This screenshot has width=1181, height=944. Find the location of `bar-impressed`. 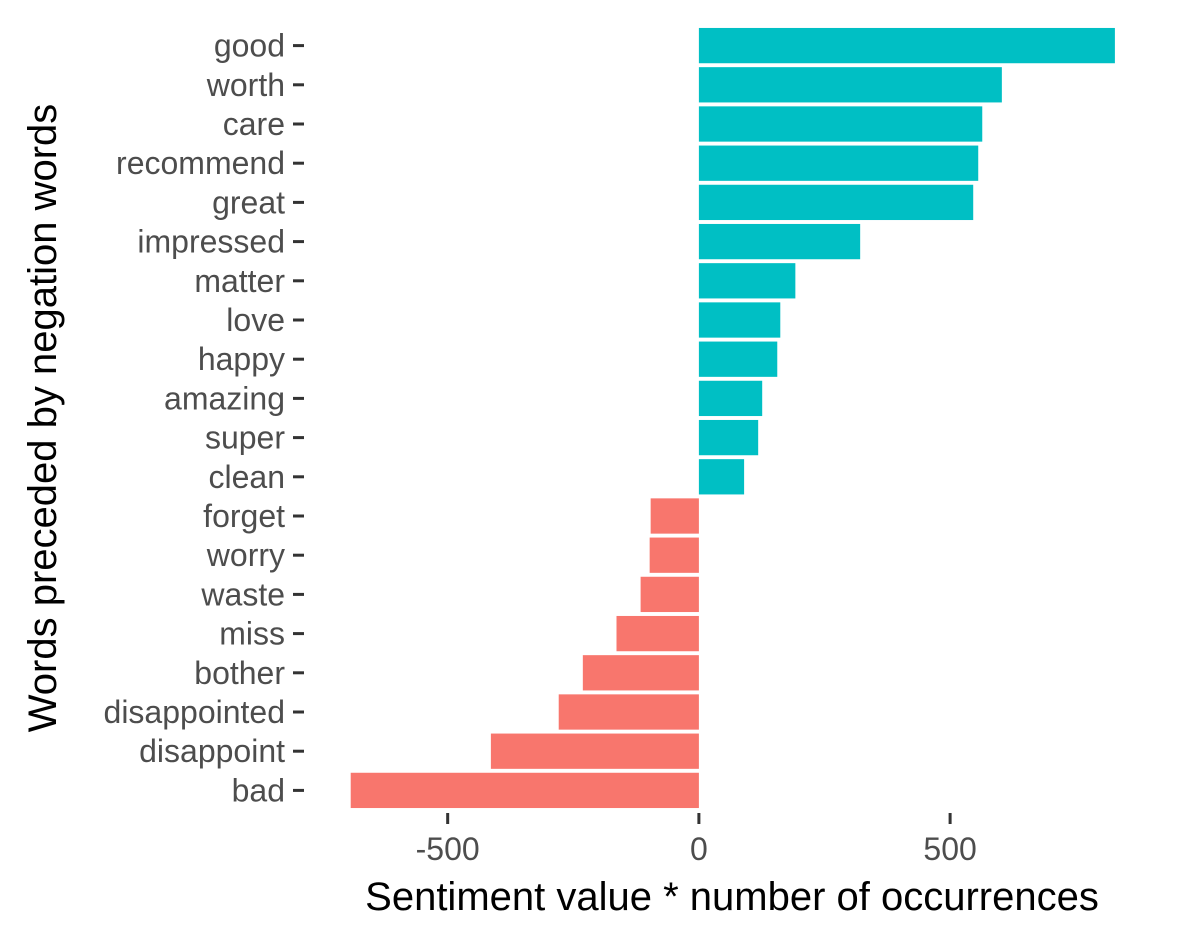

bar-impressed is located at coordinates (779, 241).